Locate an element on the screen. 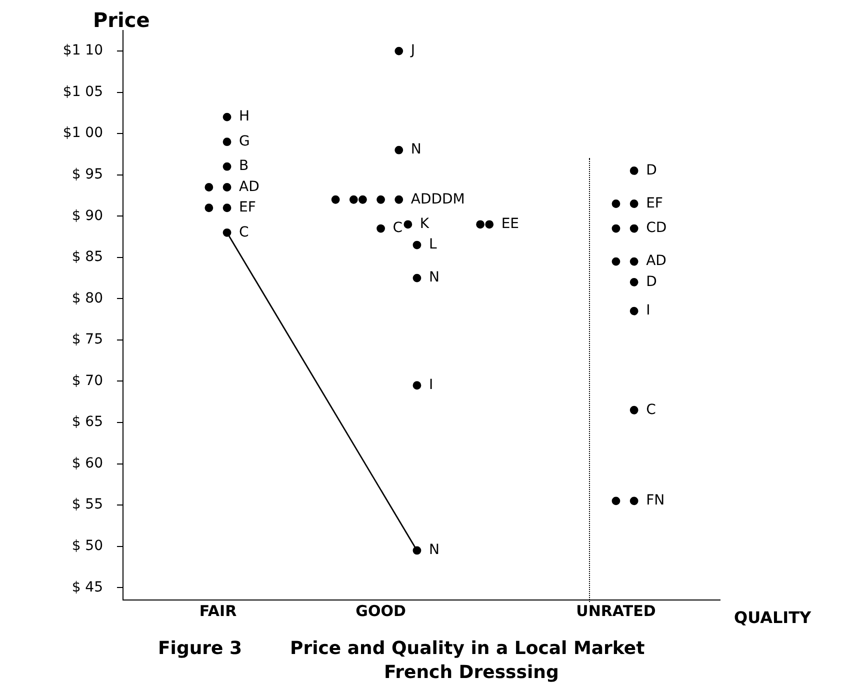 Image resolution: width=862 pixels, height=699 pixels. y-tick-label: $ 45 is located at coordinates (87, 587).